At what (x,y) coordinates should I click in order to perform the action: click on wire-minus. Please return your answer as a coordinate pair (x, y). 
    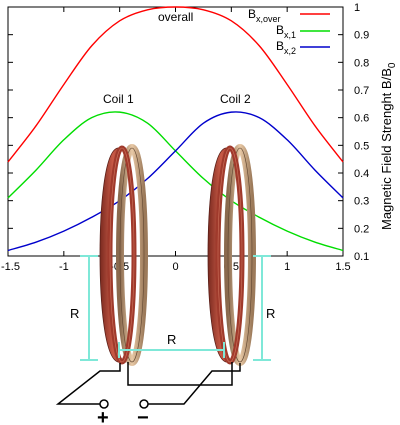
    Looking at the image, I should click on (194, 384).